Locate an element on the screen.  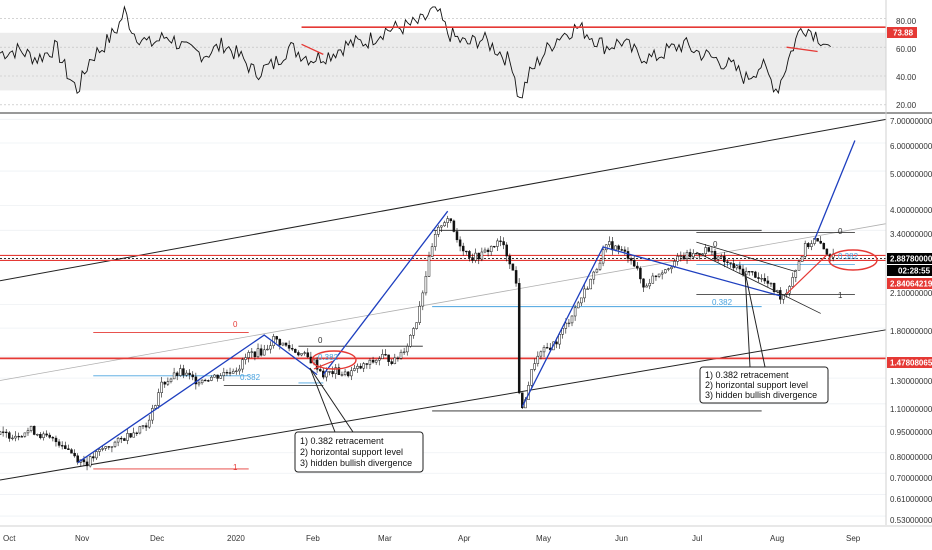
support-price-badge is located at coordinates (909, 362).